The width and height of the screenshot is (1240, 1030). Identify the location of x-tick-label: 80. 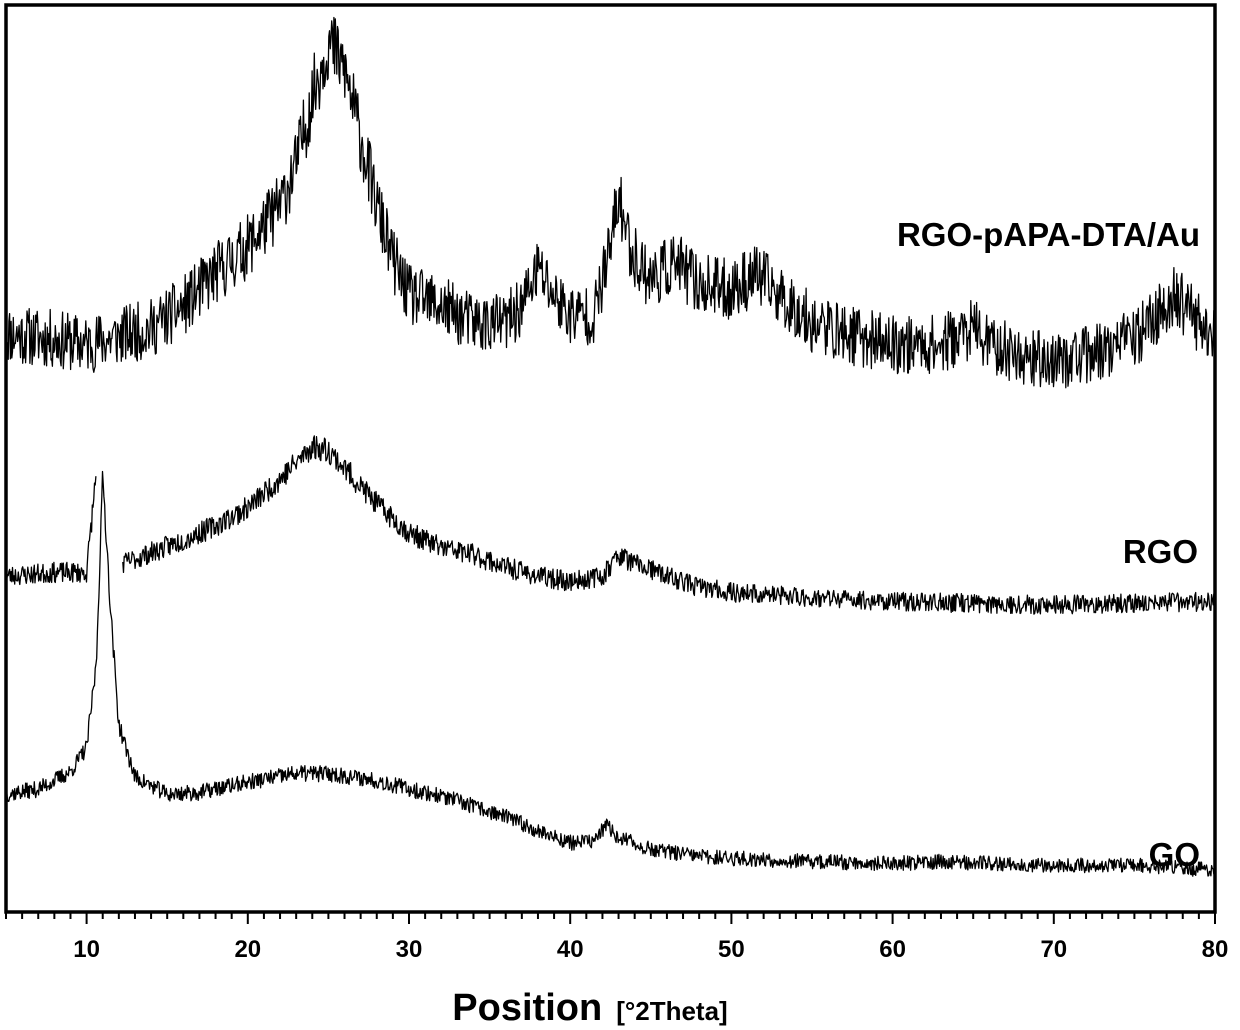
(1215, 949).